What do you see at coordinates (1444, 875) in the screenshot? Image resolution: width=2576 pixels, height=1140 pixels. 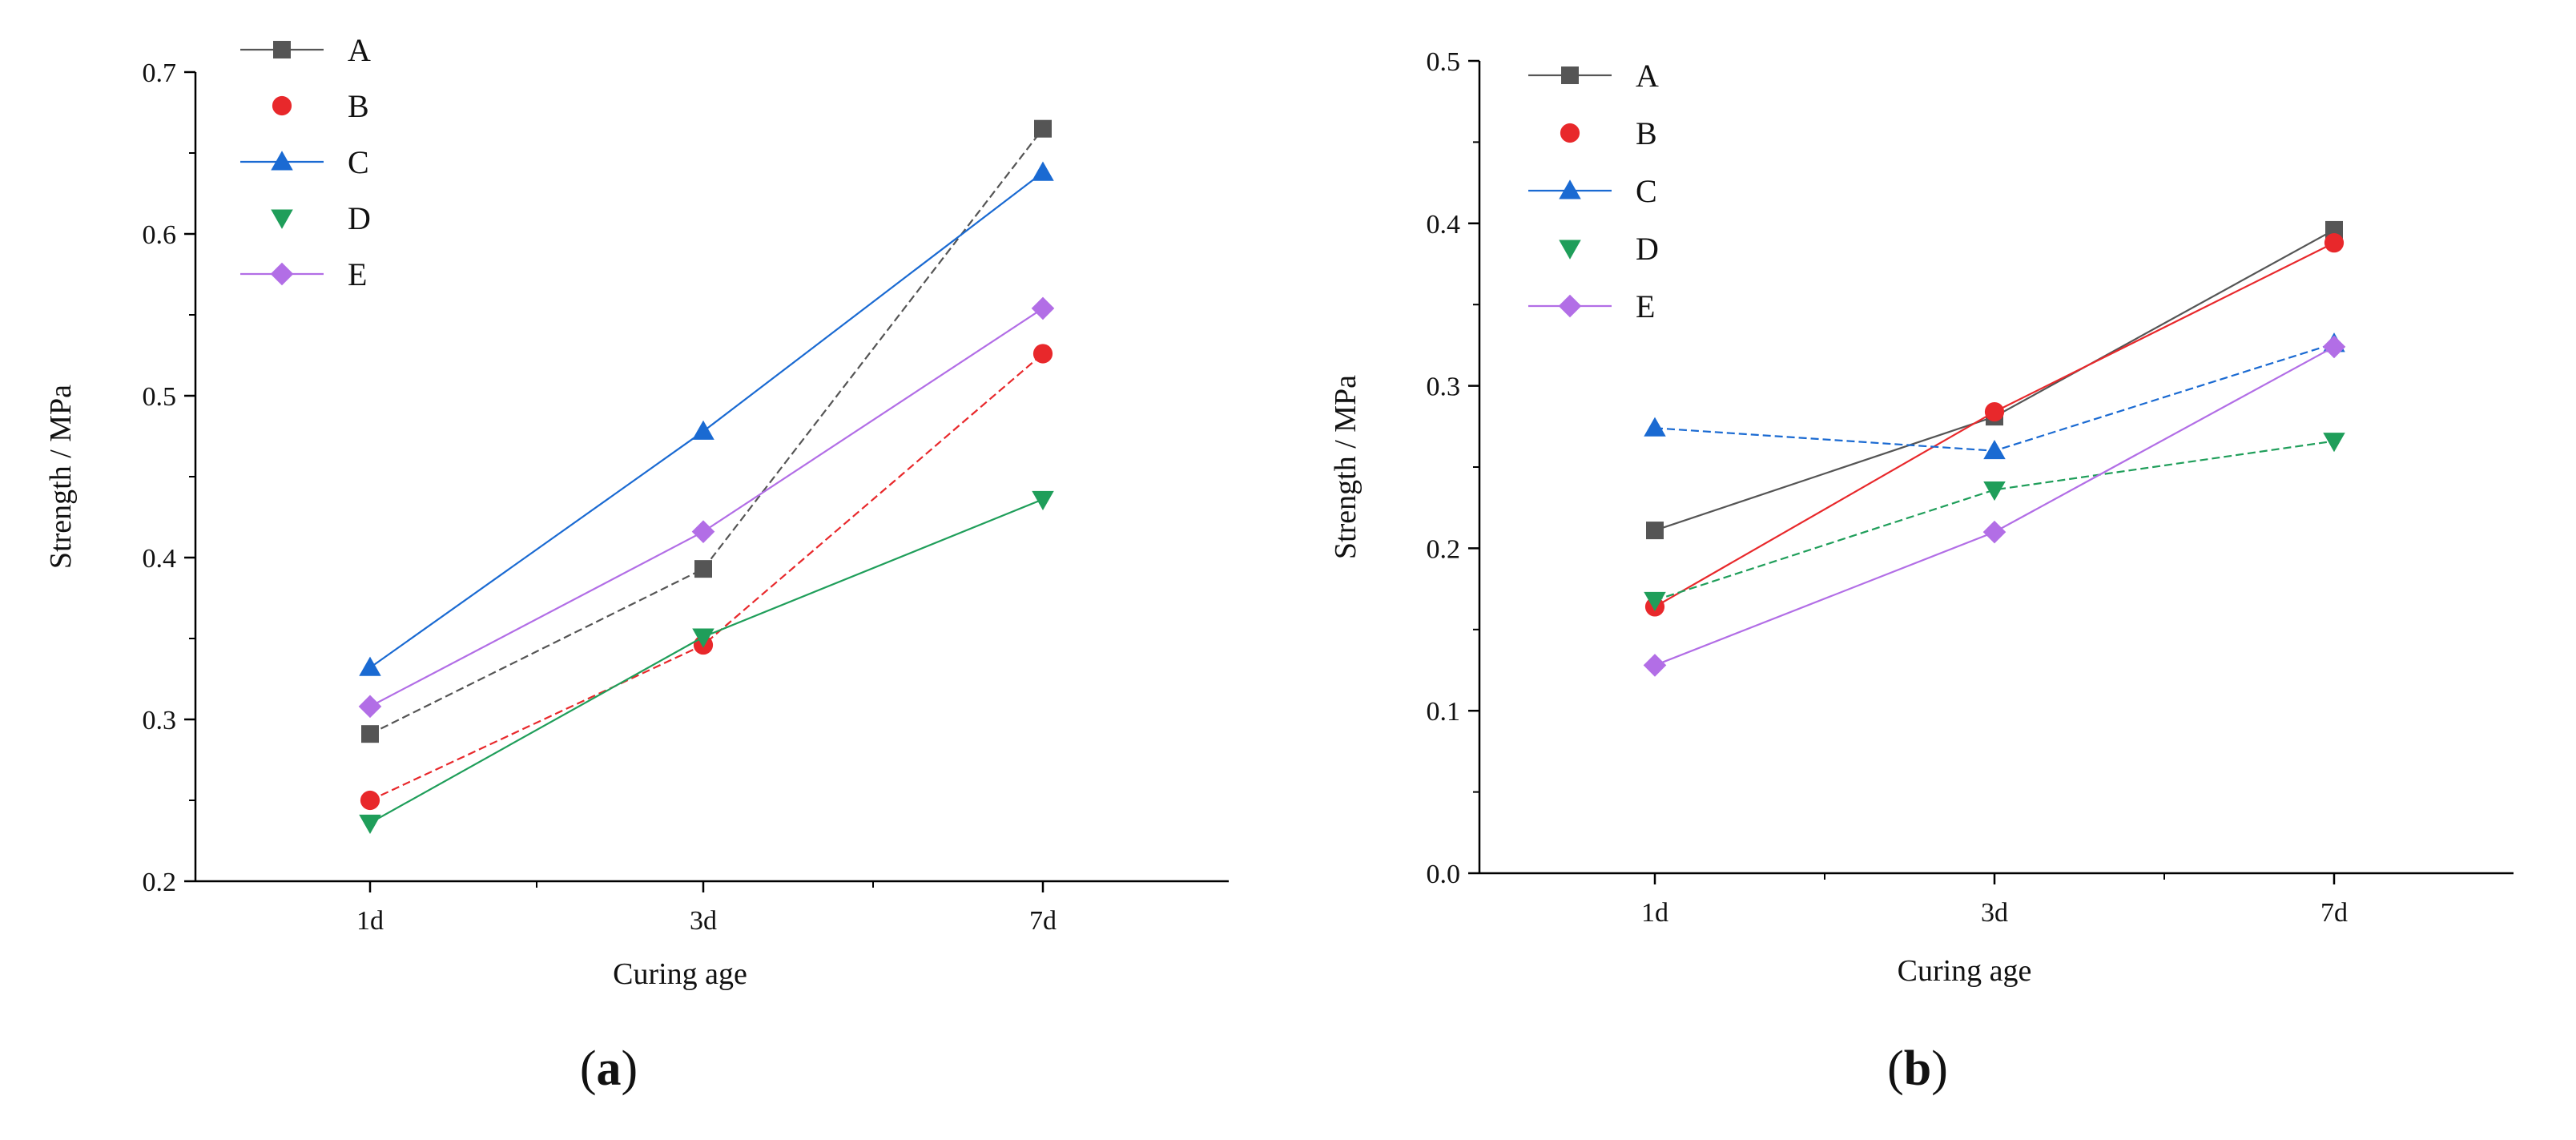 I see `y-tick-label: 0.0` at bounding box center [1444, 875].